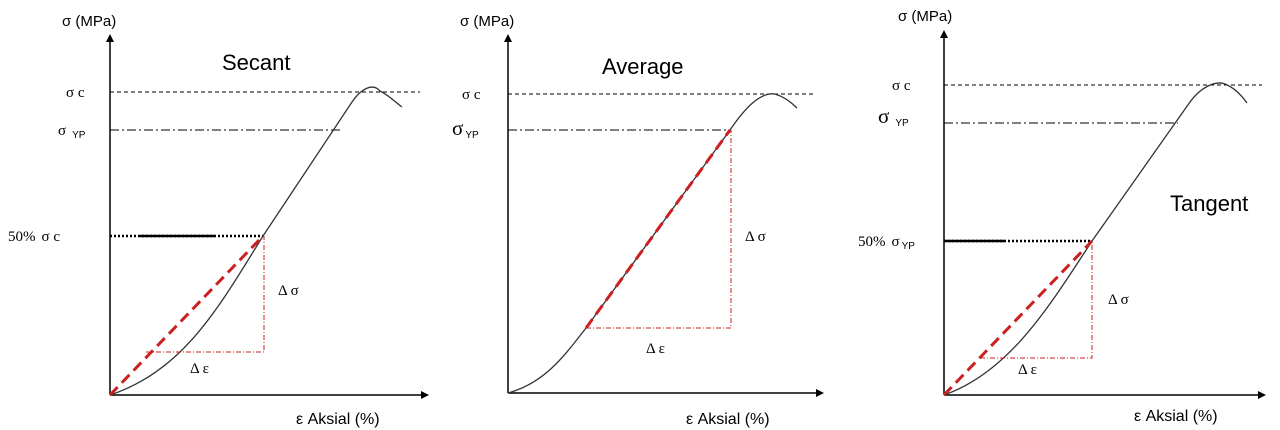 The image size is (1280, 430). What do you see at coordinates (643, 66) in the screenshot?
I see `panel-title: Average` at bounding box center [643, 66].